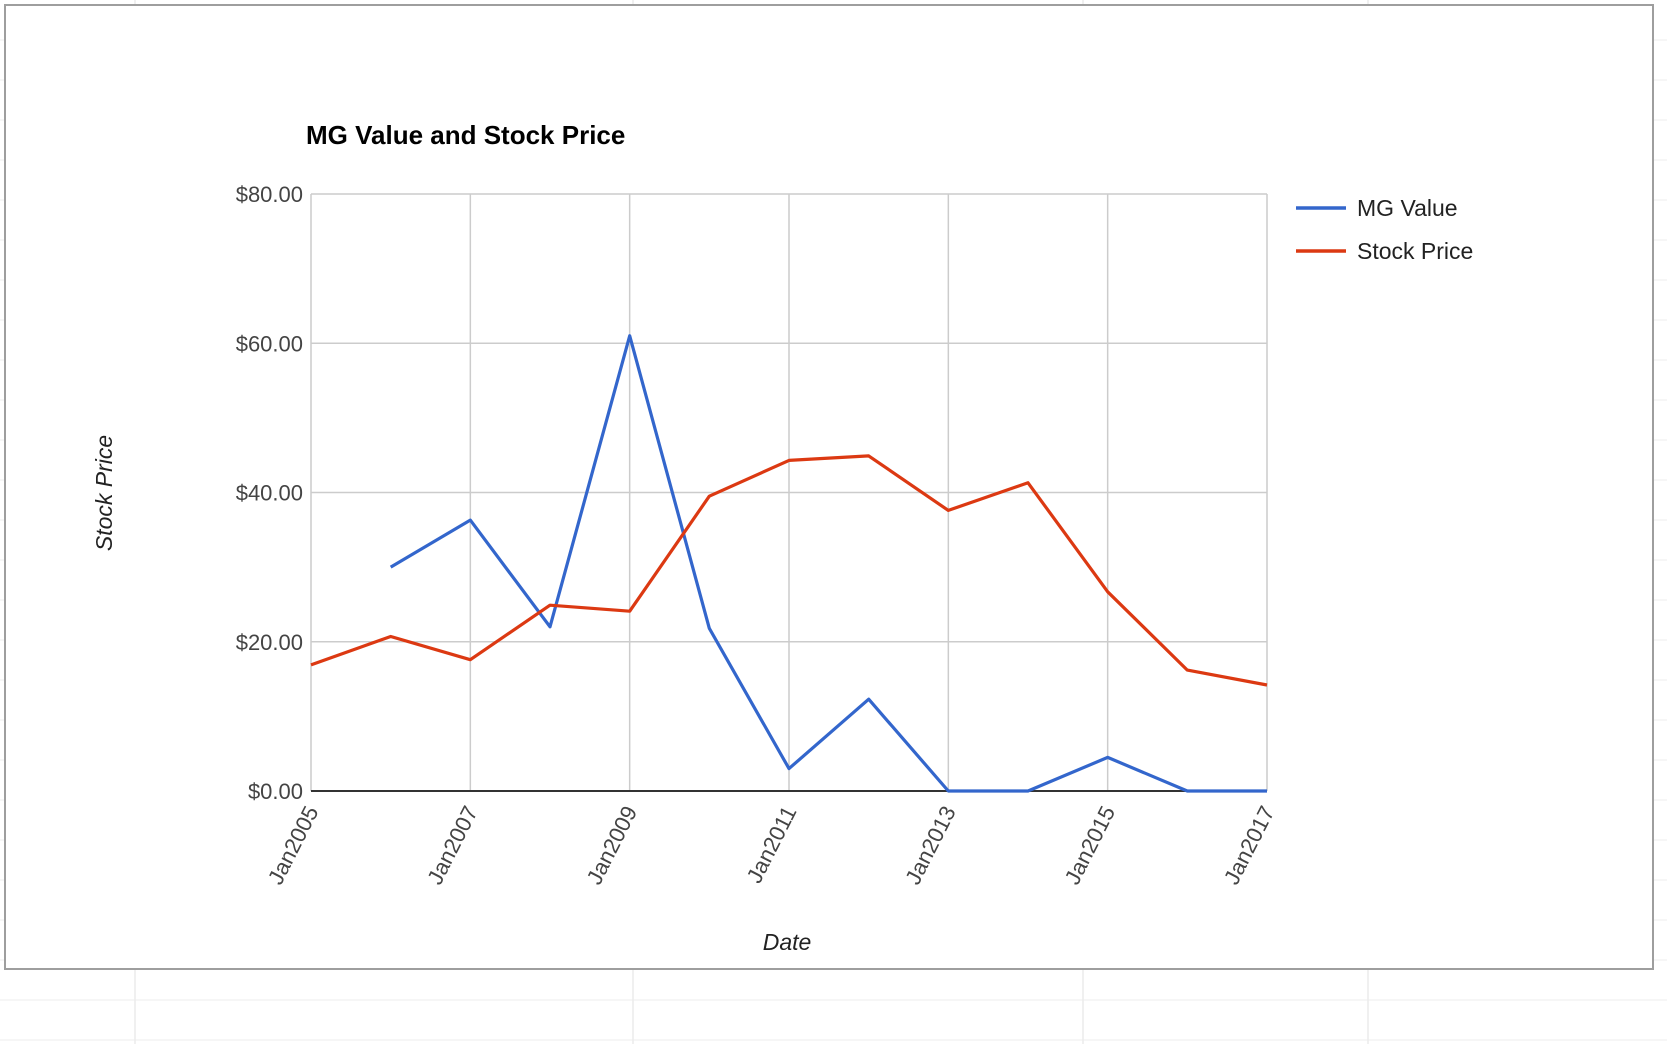 The width and height of the screenshot is (1667, 1044). What do you see at coordinates (612, 845) in the screenshot?
I see `x-tick-label: Jan2009` at bounding box center [612, 845].